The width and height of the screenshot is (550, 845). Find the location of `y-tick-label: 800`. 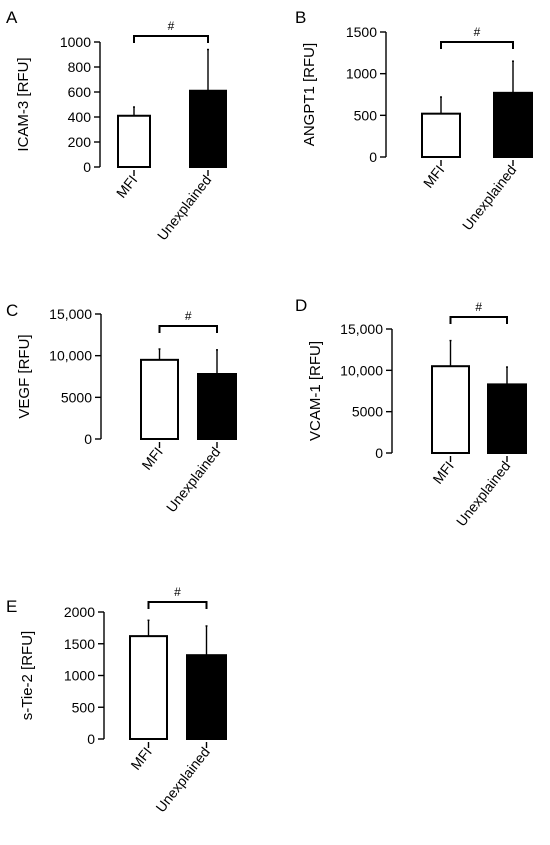

y-tick-label: 800 is located at coordinates (80, 67).